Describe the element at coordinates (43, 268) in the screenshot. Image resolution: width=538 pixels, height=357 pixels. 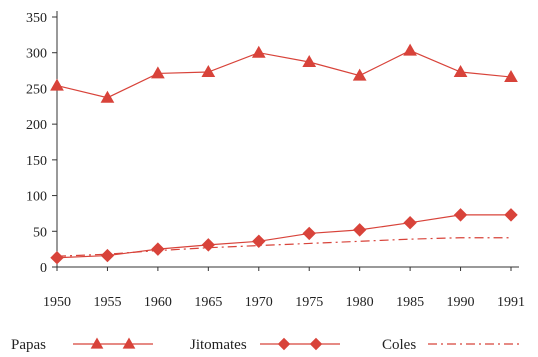
I see `y-tick-label: 0` at that location.